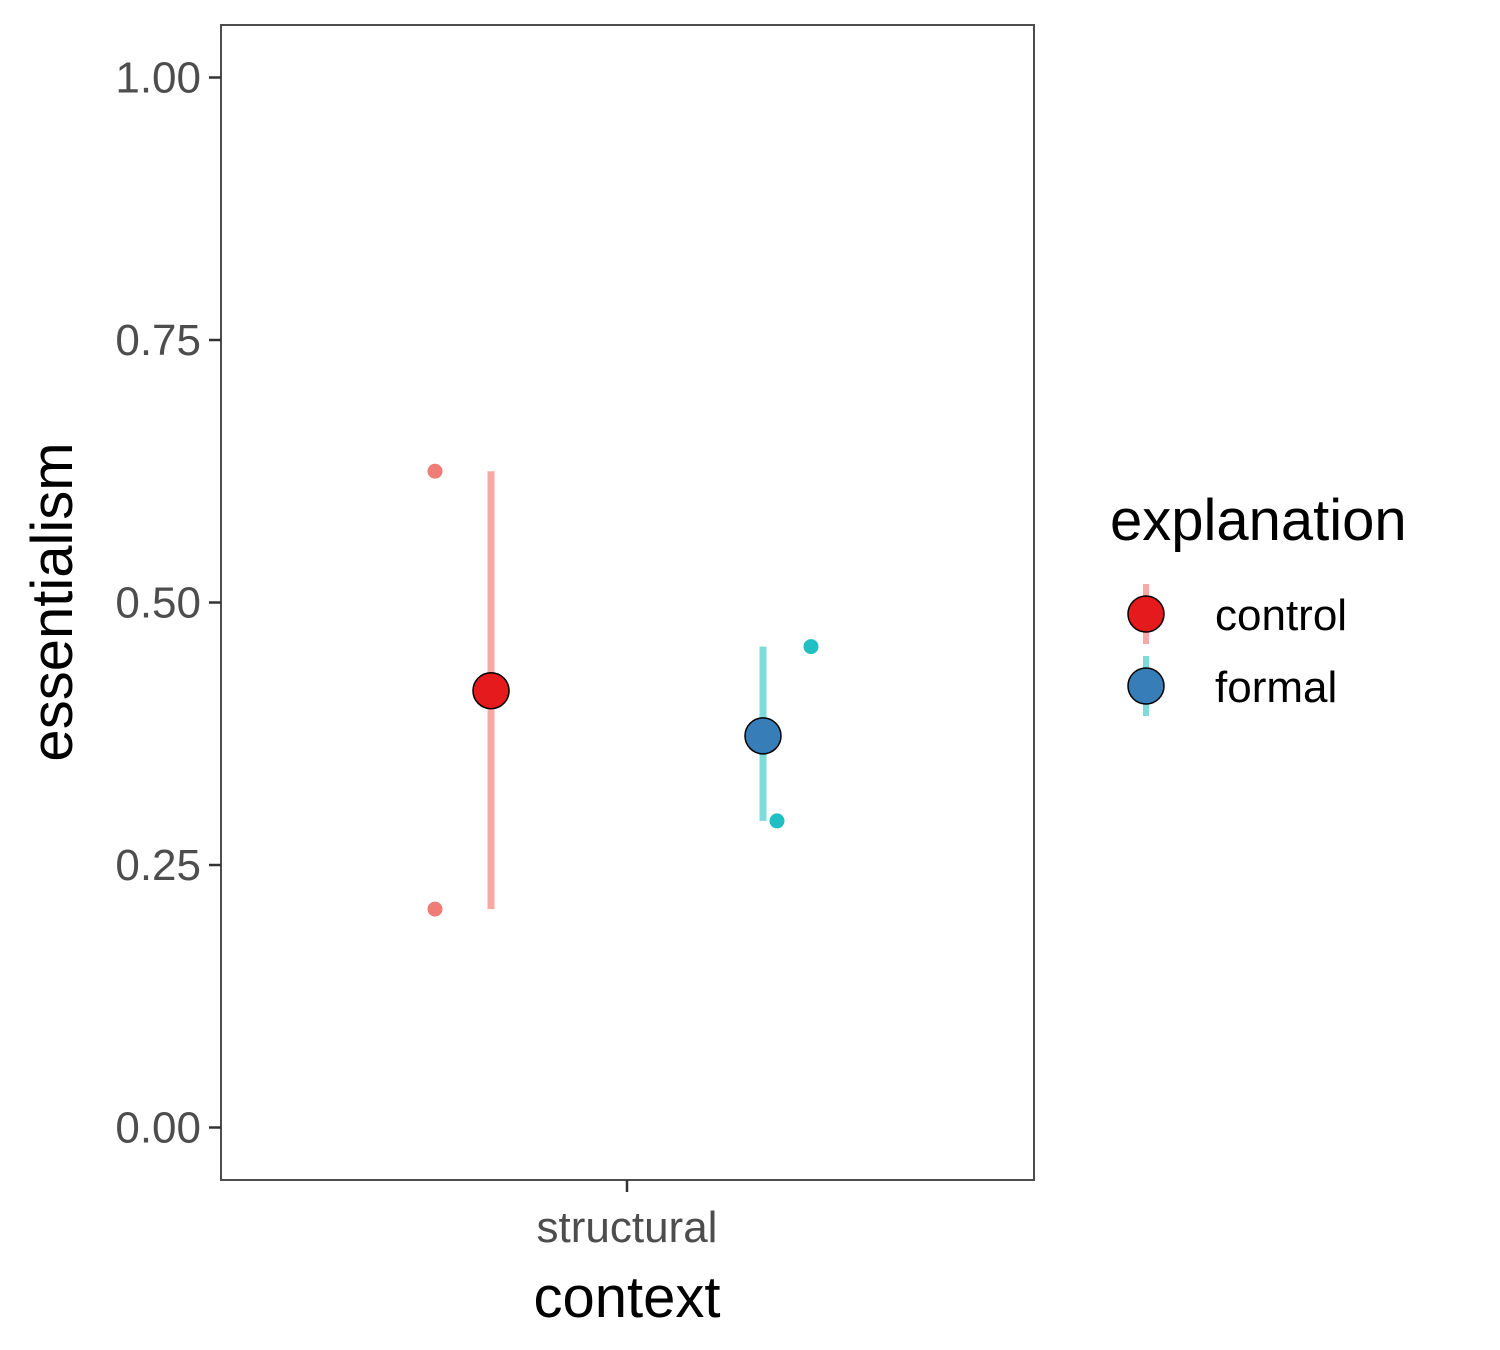  I want to click on y-tick-label: 1.00, so click(158, 78).